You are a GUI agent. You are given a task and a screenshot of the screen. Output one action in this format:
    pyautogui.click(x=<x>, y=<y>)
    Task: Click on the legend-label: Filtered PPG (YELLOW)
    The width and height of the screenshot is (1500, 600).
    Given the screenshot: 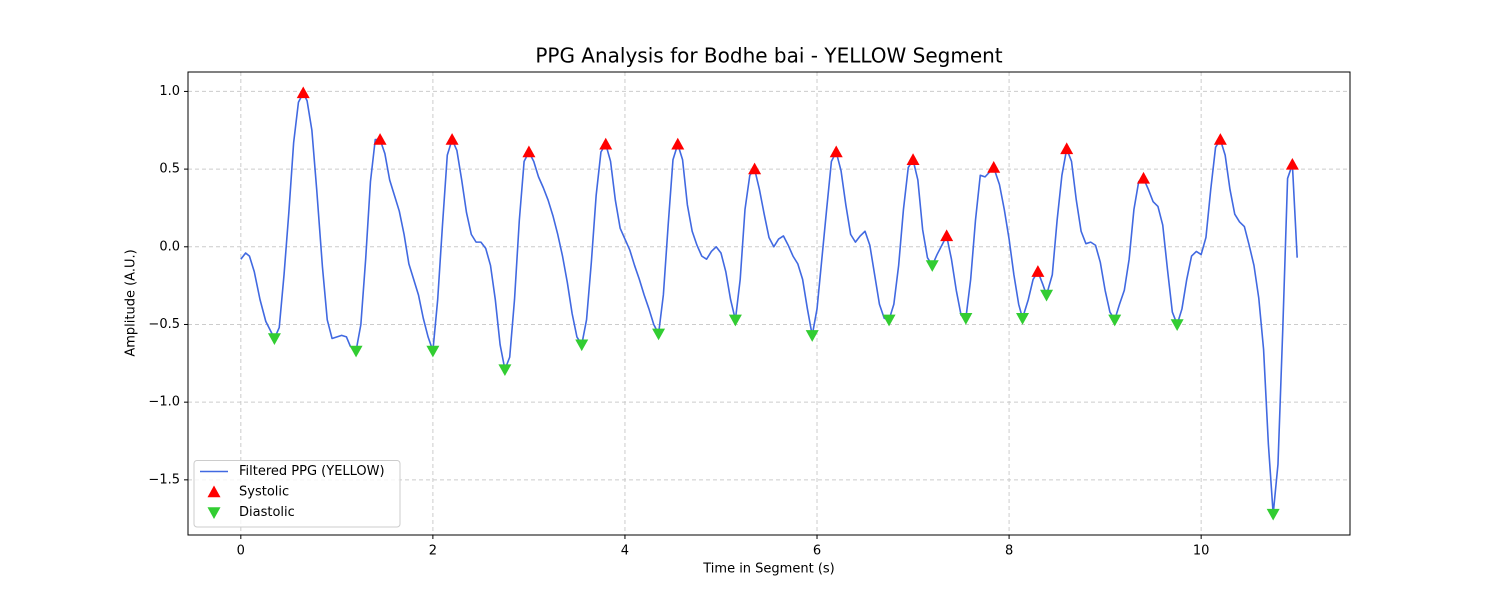 What is the action you would take?
    pyautogui.click(x=312, y=471)
    